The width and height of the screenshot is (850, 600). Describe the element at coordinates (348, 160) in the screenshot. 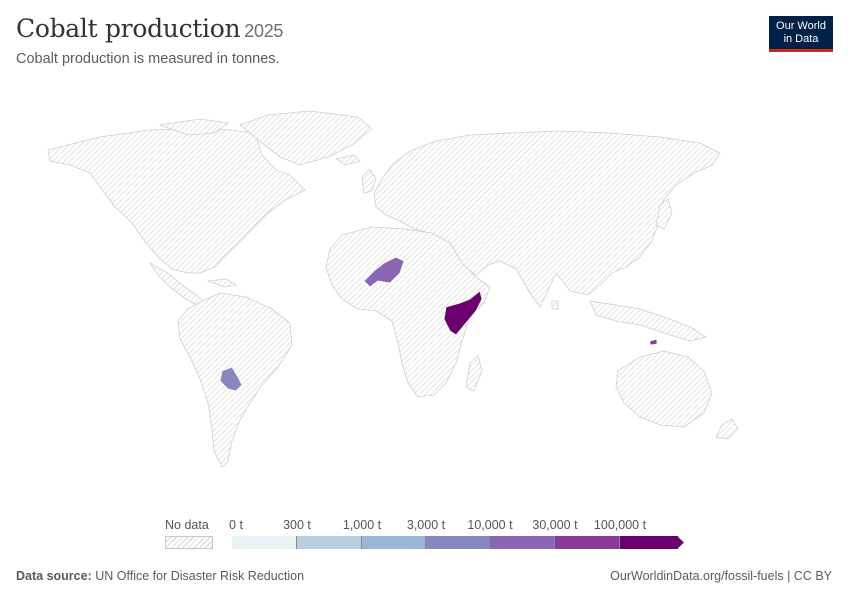

I see `iceland-region` at that location.